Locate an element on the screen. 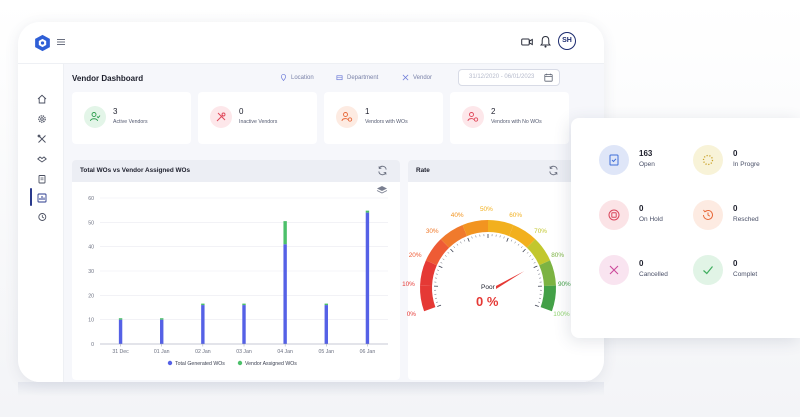  y-tick-label: 20 is located at coordinates (91, 296).